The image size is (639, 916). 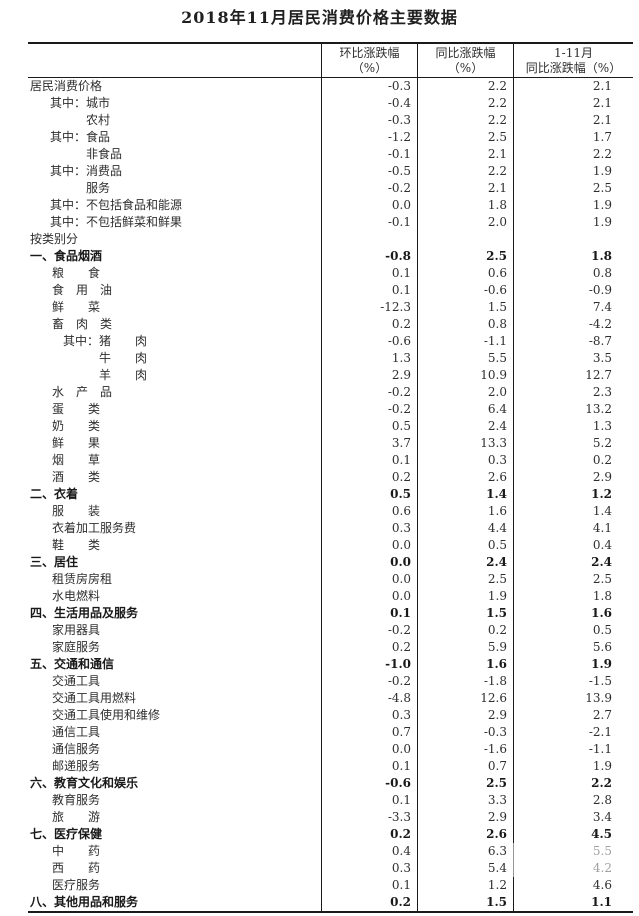 I want to click on row-label: 其中：食品, so click(x=80, y=137).